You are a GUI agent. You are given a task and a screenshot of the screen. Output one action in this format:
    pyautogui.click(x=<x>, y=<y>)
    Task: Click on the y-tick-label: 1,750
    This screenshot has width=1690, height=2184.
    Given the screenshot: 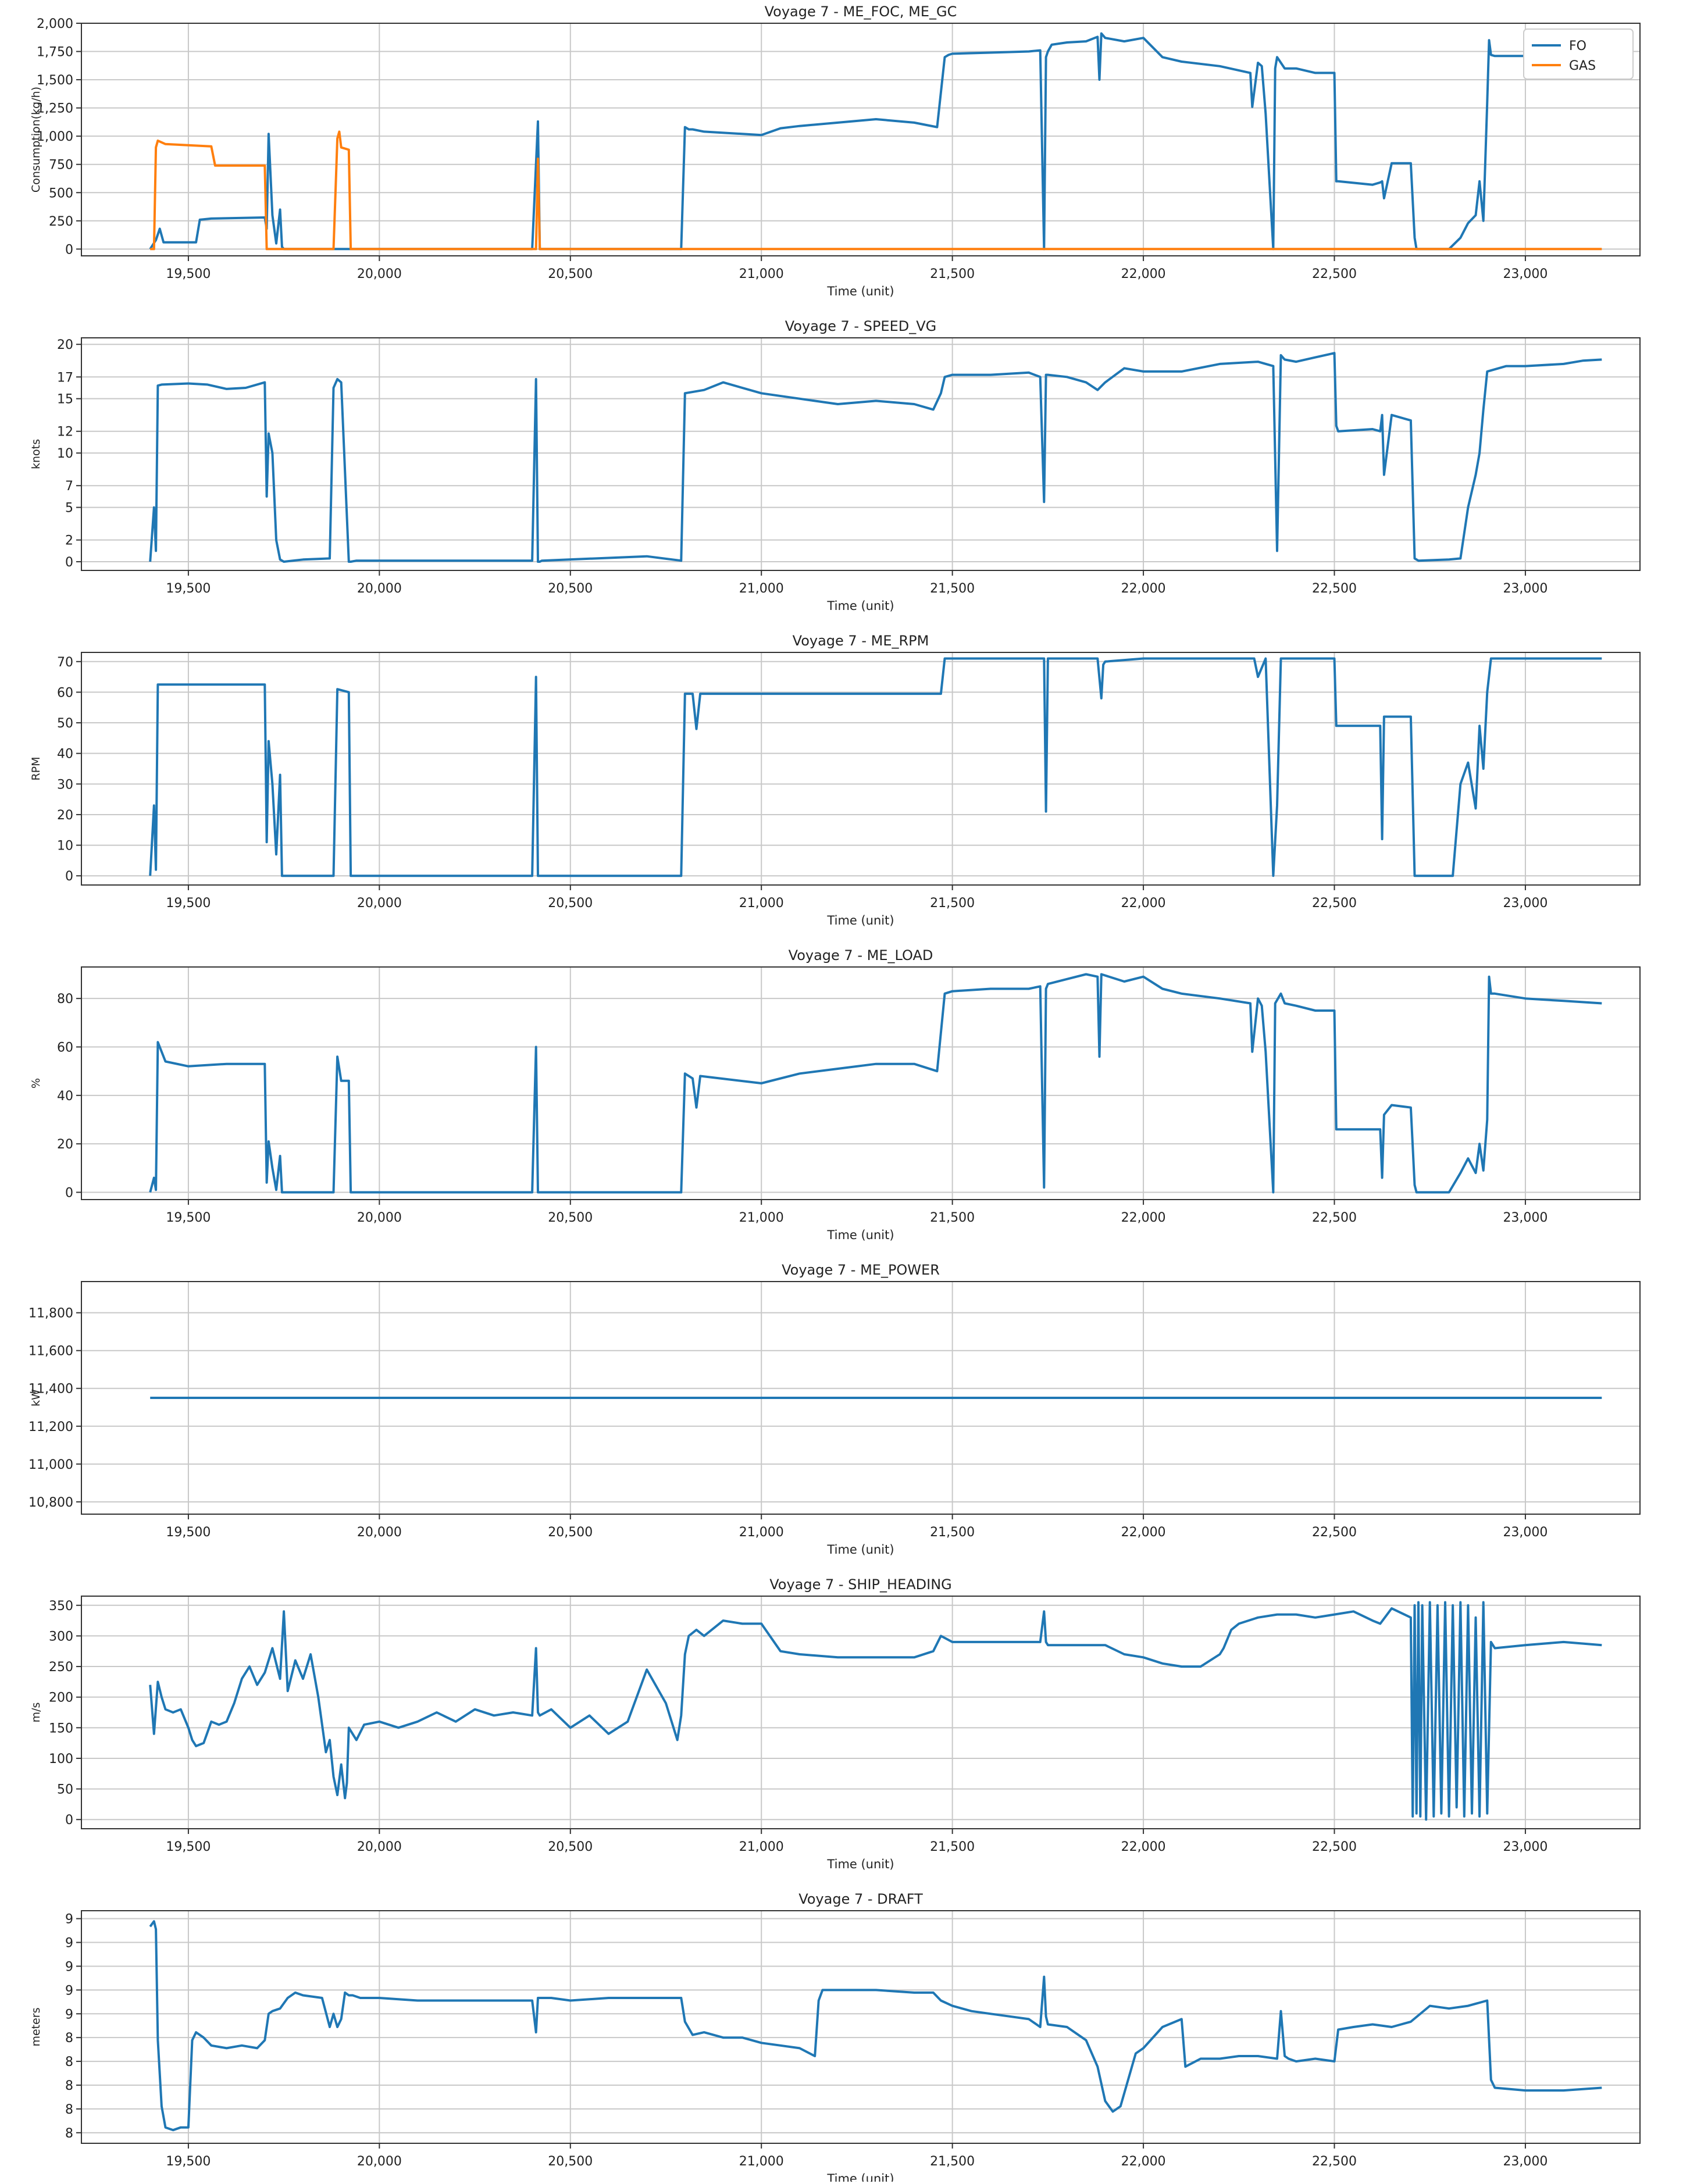 What is the action you would take?
    pyautogui.click(x=55, y=53)
    